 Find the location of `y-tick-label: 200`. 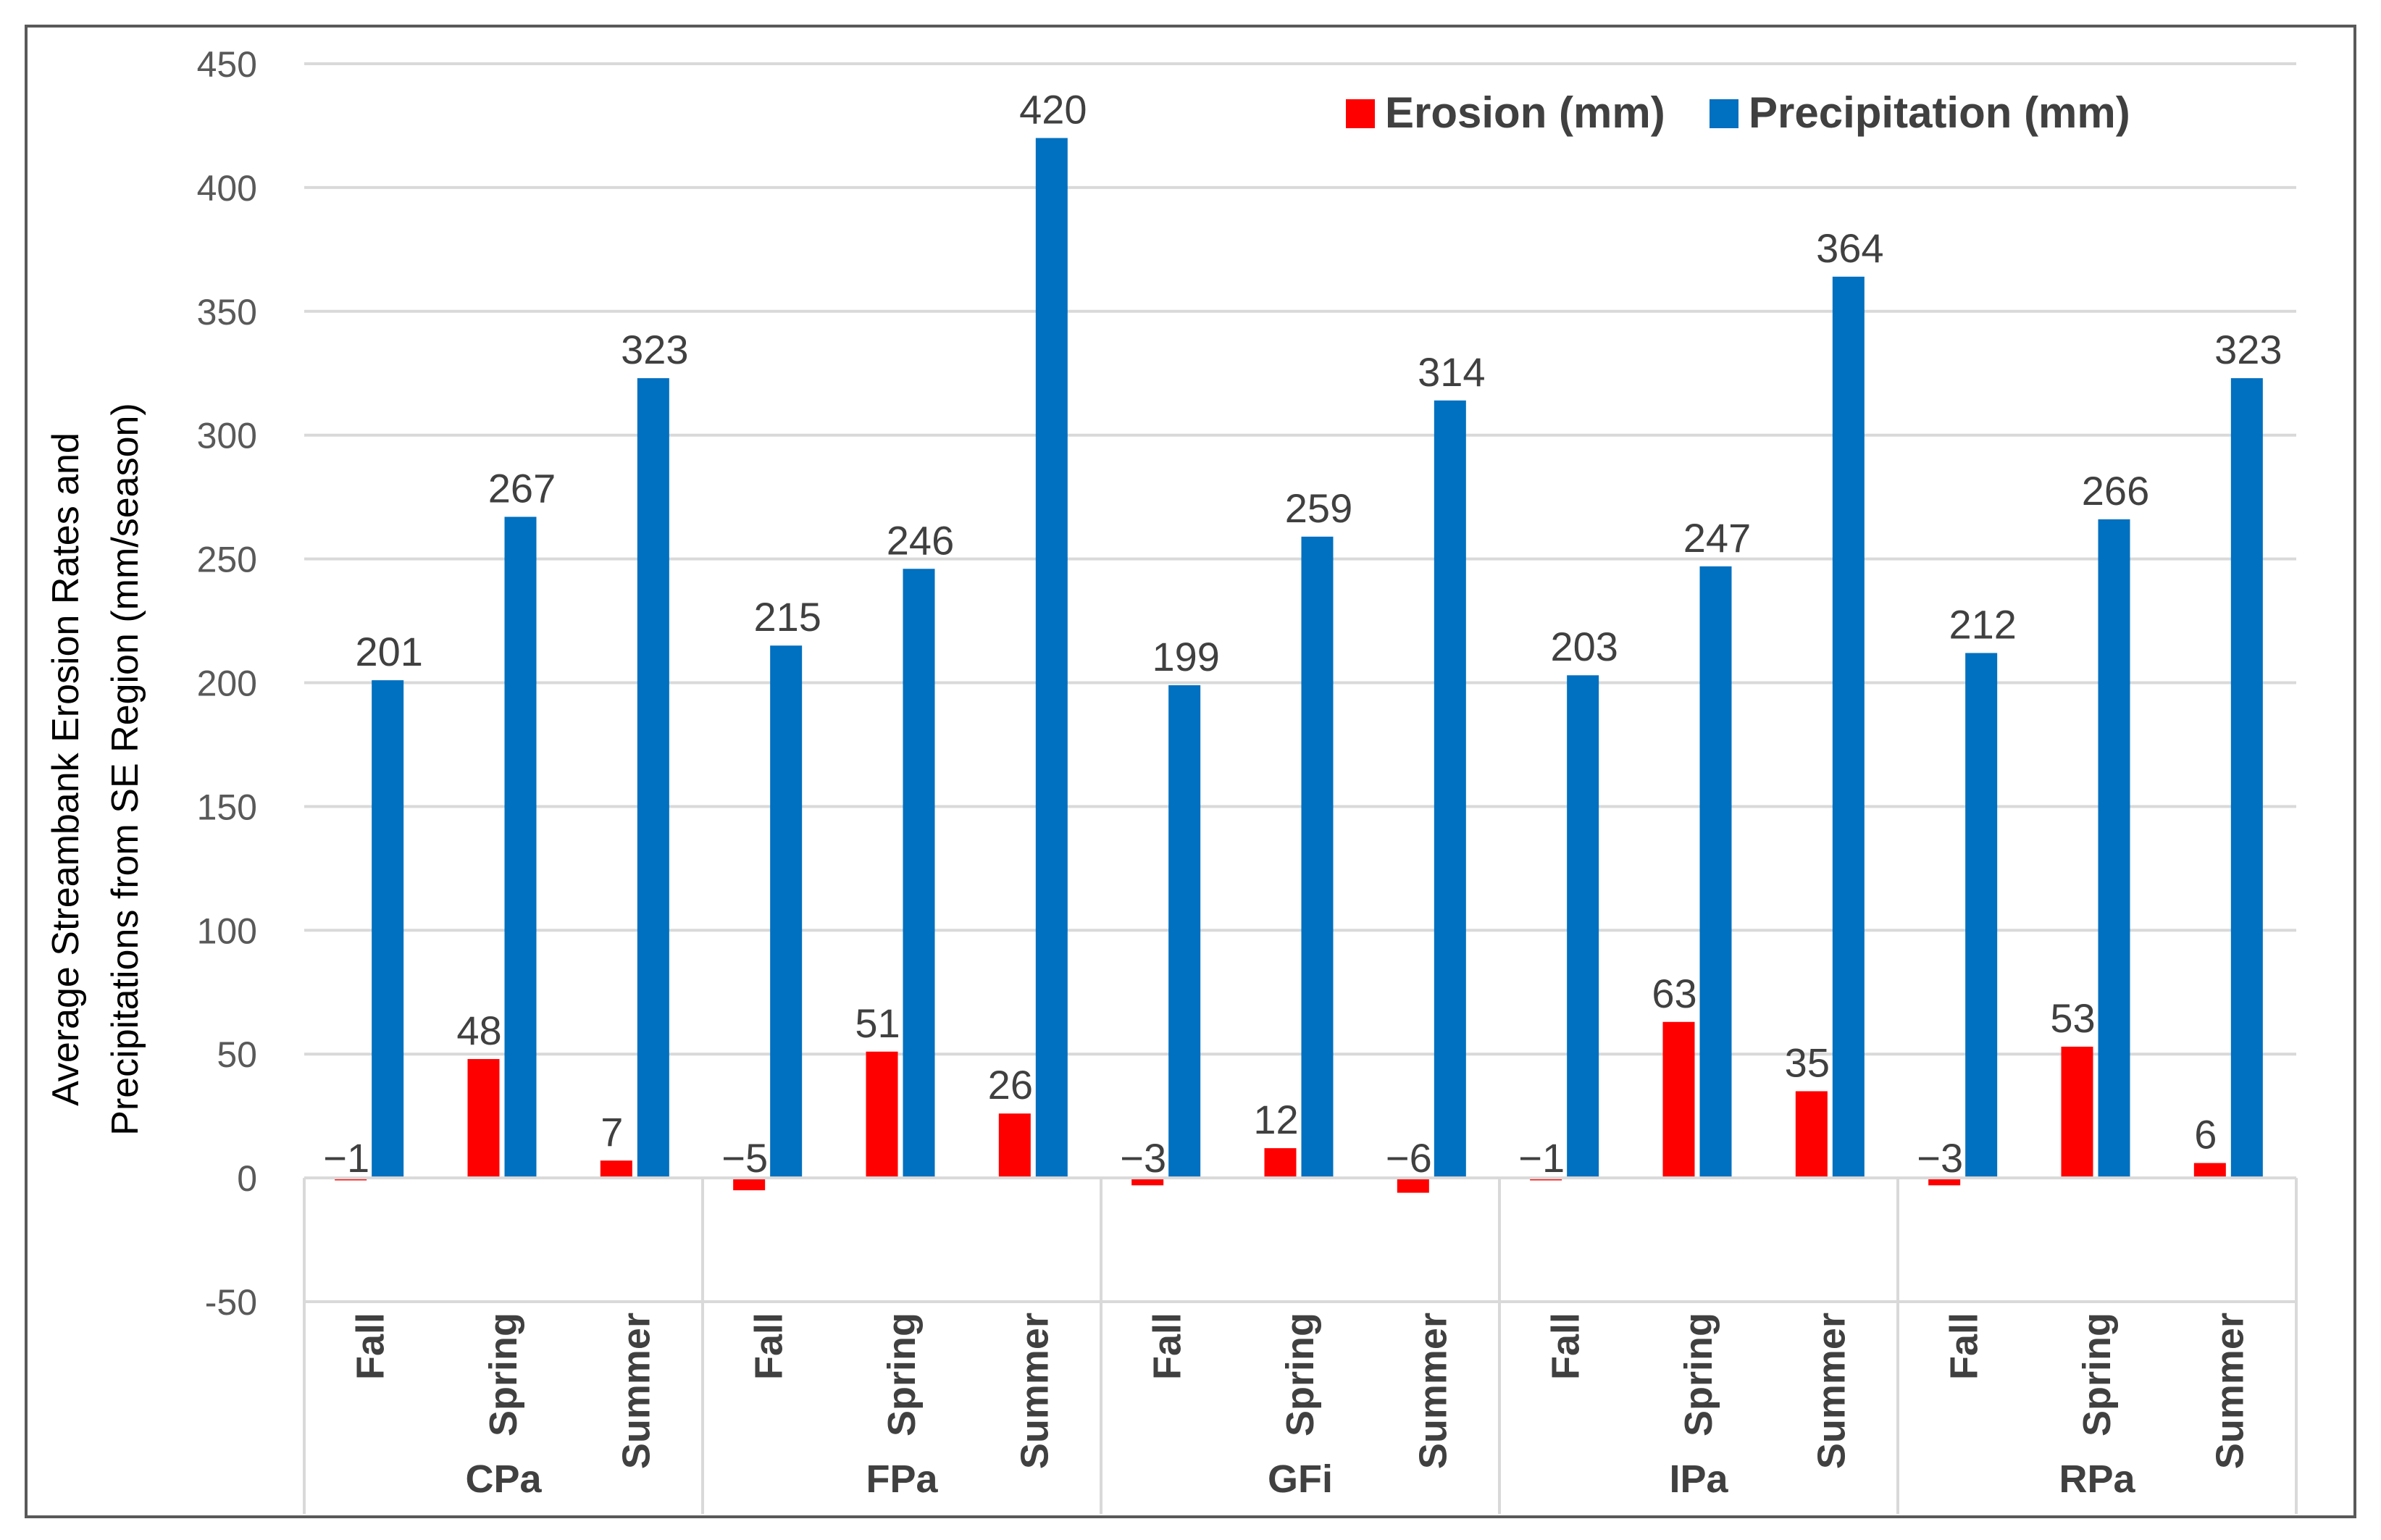

y-tick-label: 200 is located at coordinates (227, 684).